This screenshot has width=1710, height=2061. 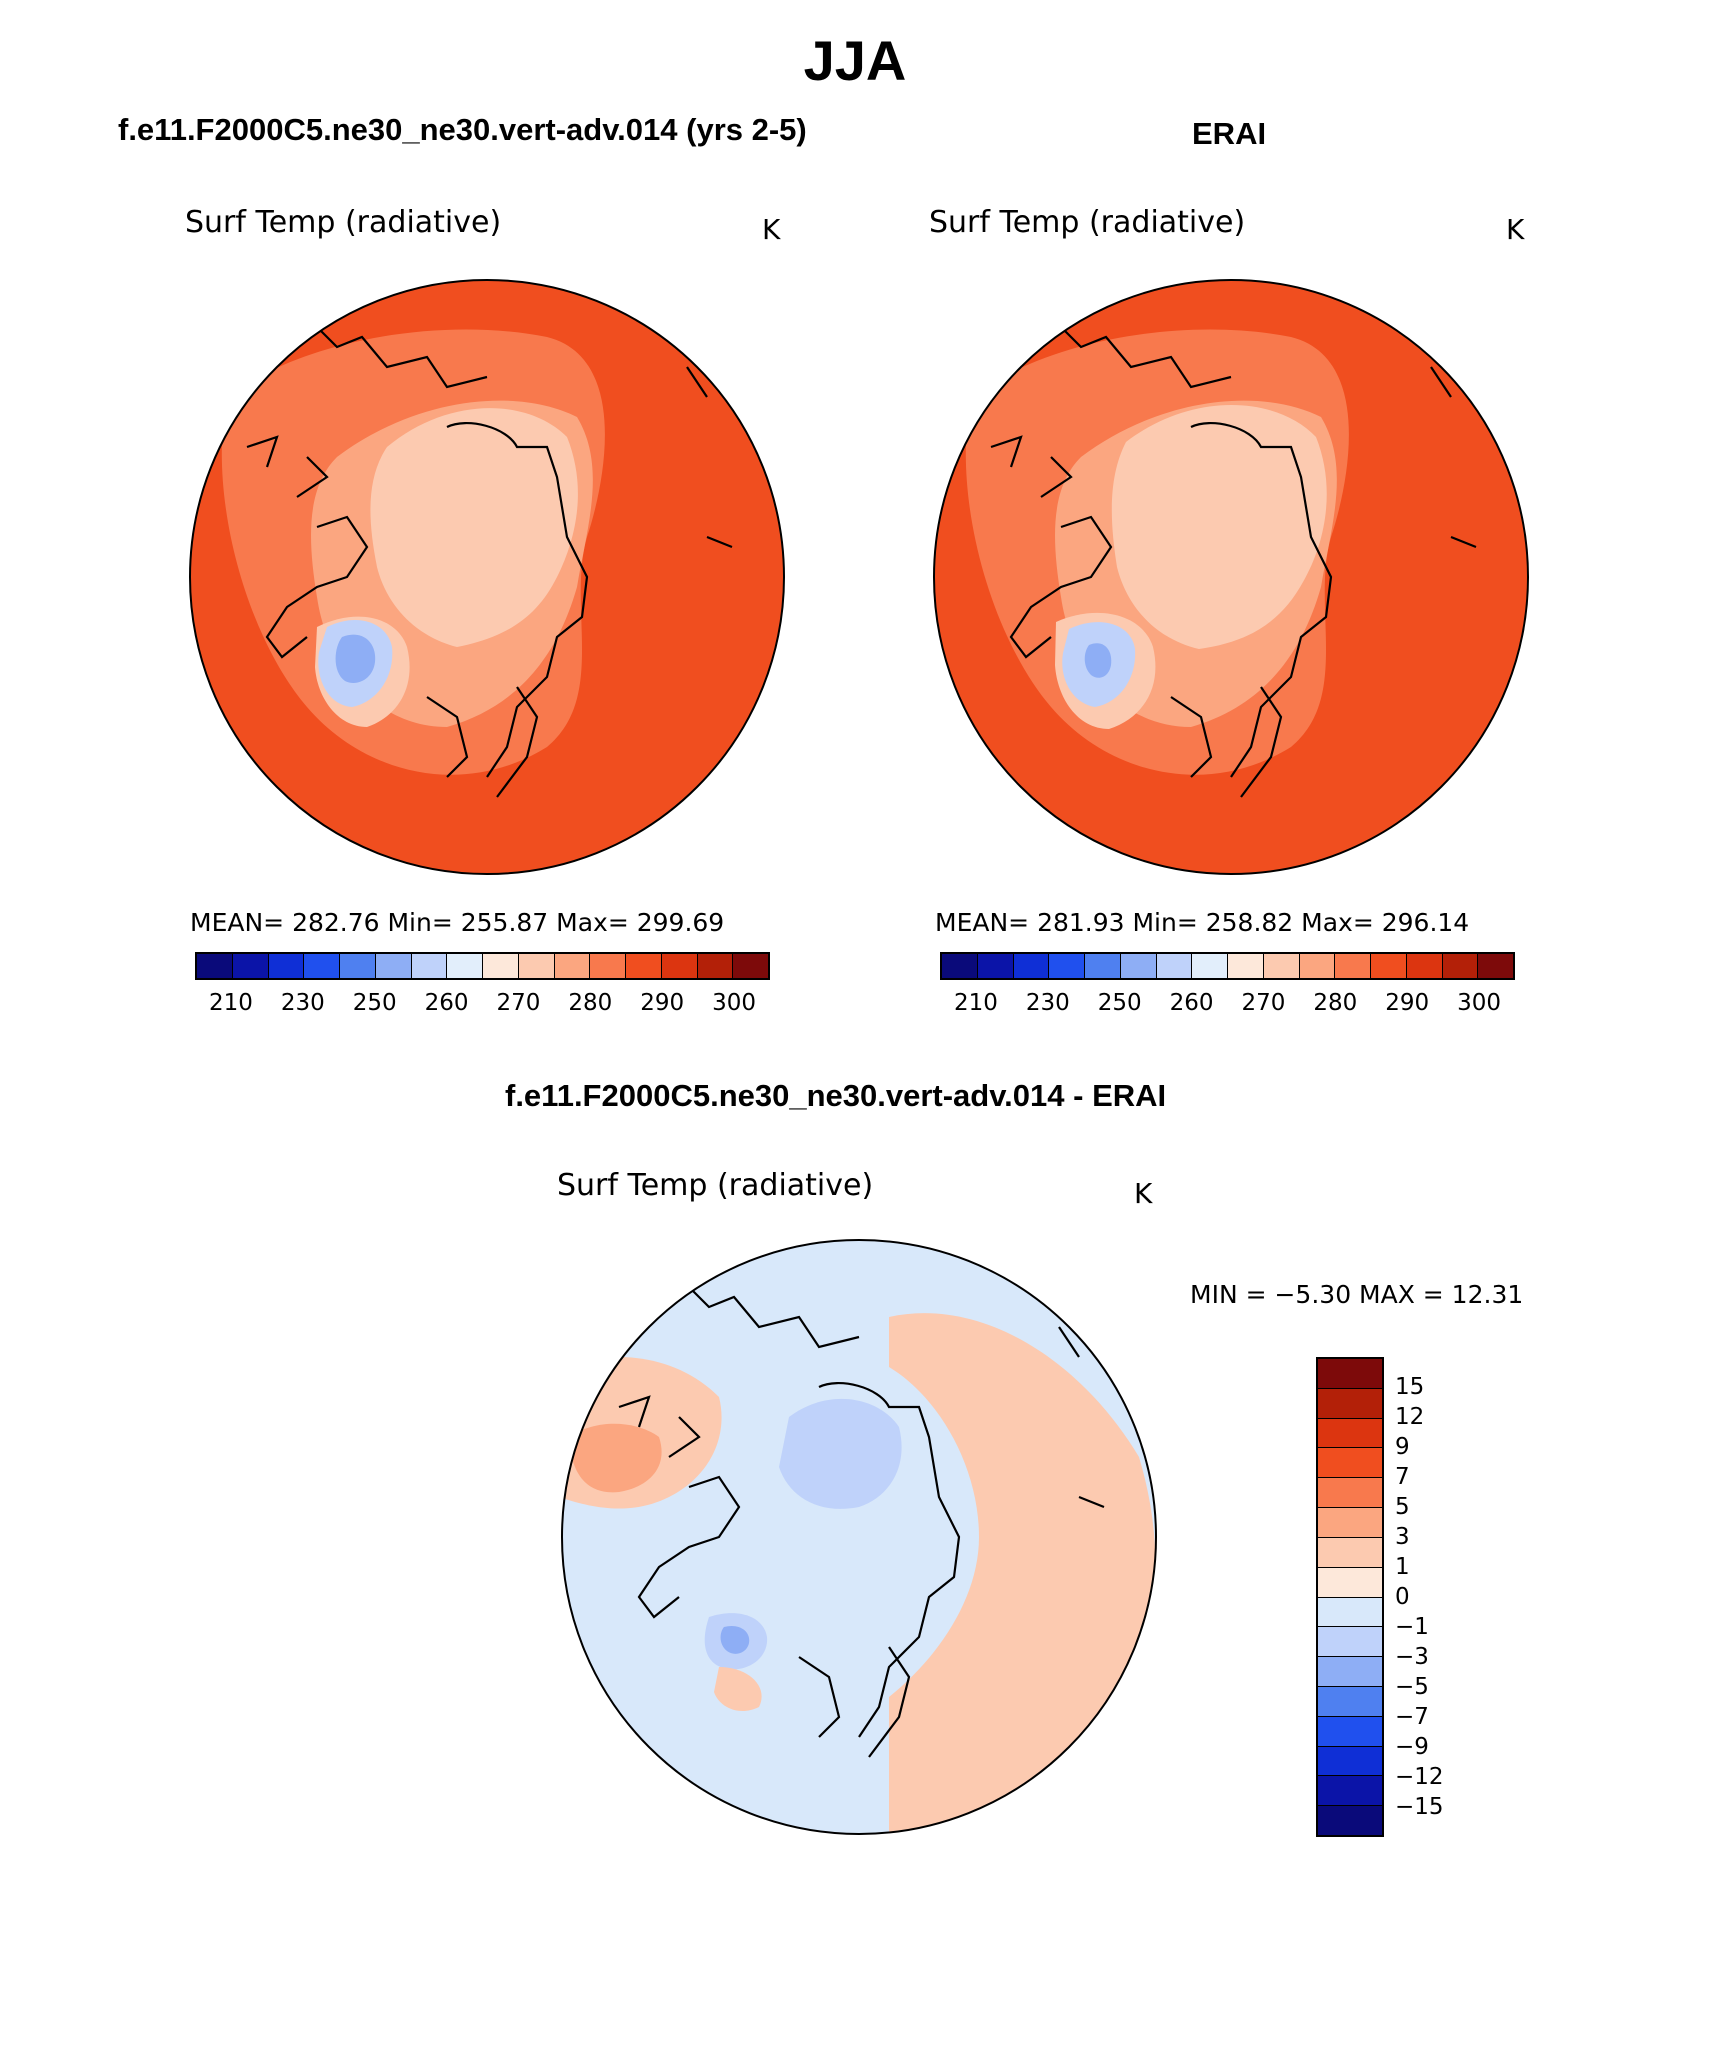 What do you see at coordinates (1227, 1005) in the screenshot?
I see `panel2-colorbar-ticks: 210 230 250 260 270 280 290 300` at bounding box center [1227, 1005].